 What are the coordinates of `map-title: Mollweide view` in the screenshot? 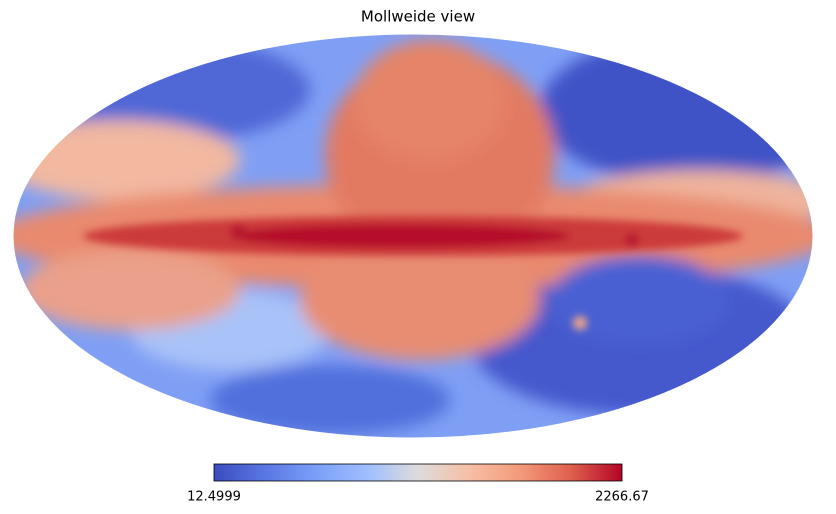 It's located at (418, 17).